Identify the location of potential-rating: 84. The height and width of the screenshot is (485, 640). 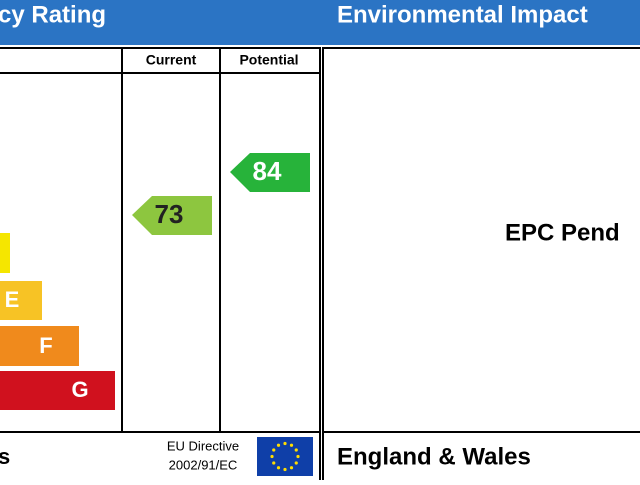
(267, 171).